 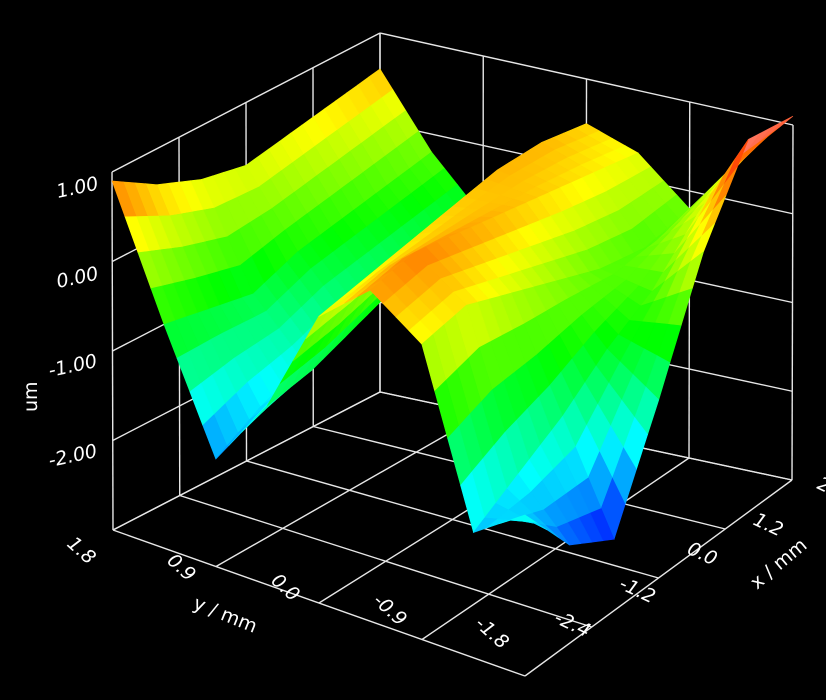 What do you see at coordinates (72, 456) in the screenshot?
I see `z-tick-label: -2.00` at bounding box center [72, 456].